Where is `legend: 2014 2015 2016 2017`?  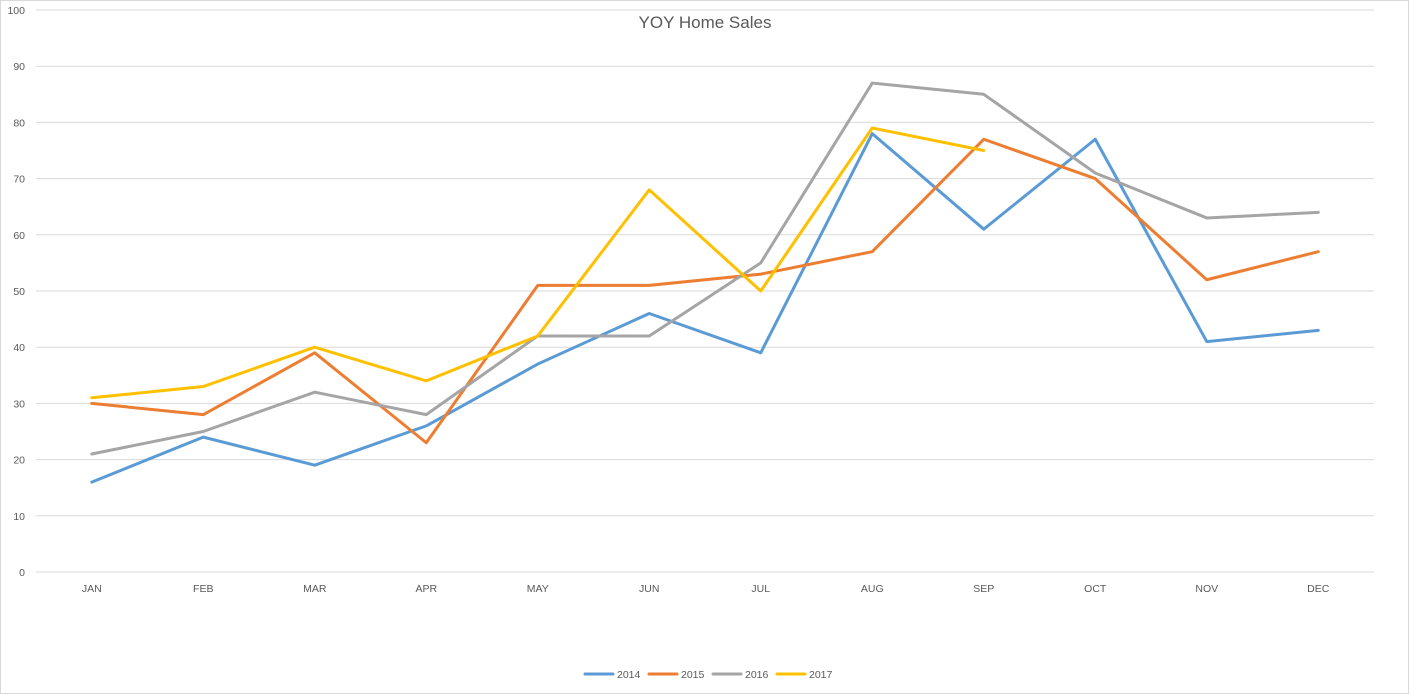 legend: 2014 2015 2016 2017 is located at coordinates (708, 675).